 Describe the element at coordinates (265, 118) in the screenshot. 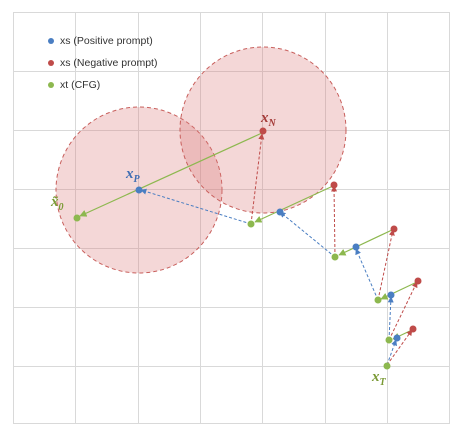

I see `label-xn-main: x` at that location.